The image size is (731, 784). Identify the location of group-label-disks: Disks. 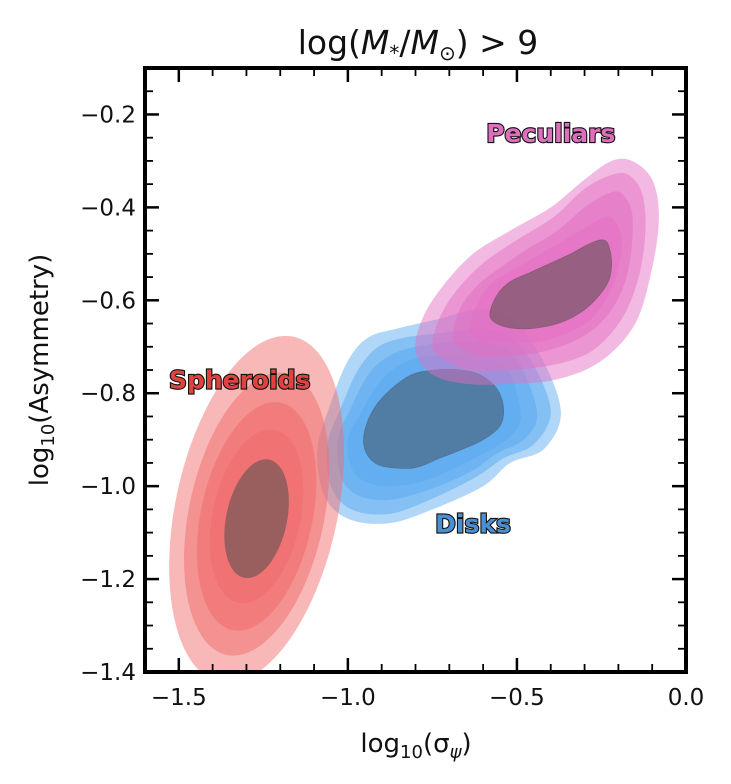
(473, 523).